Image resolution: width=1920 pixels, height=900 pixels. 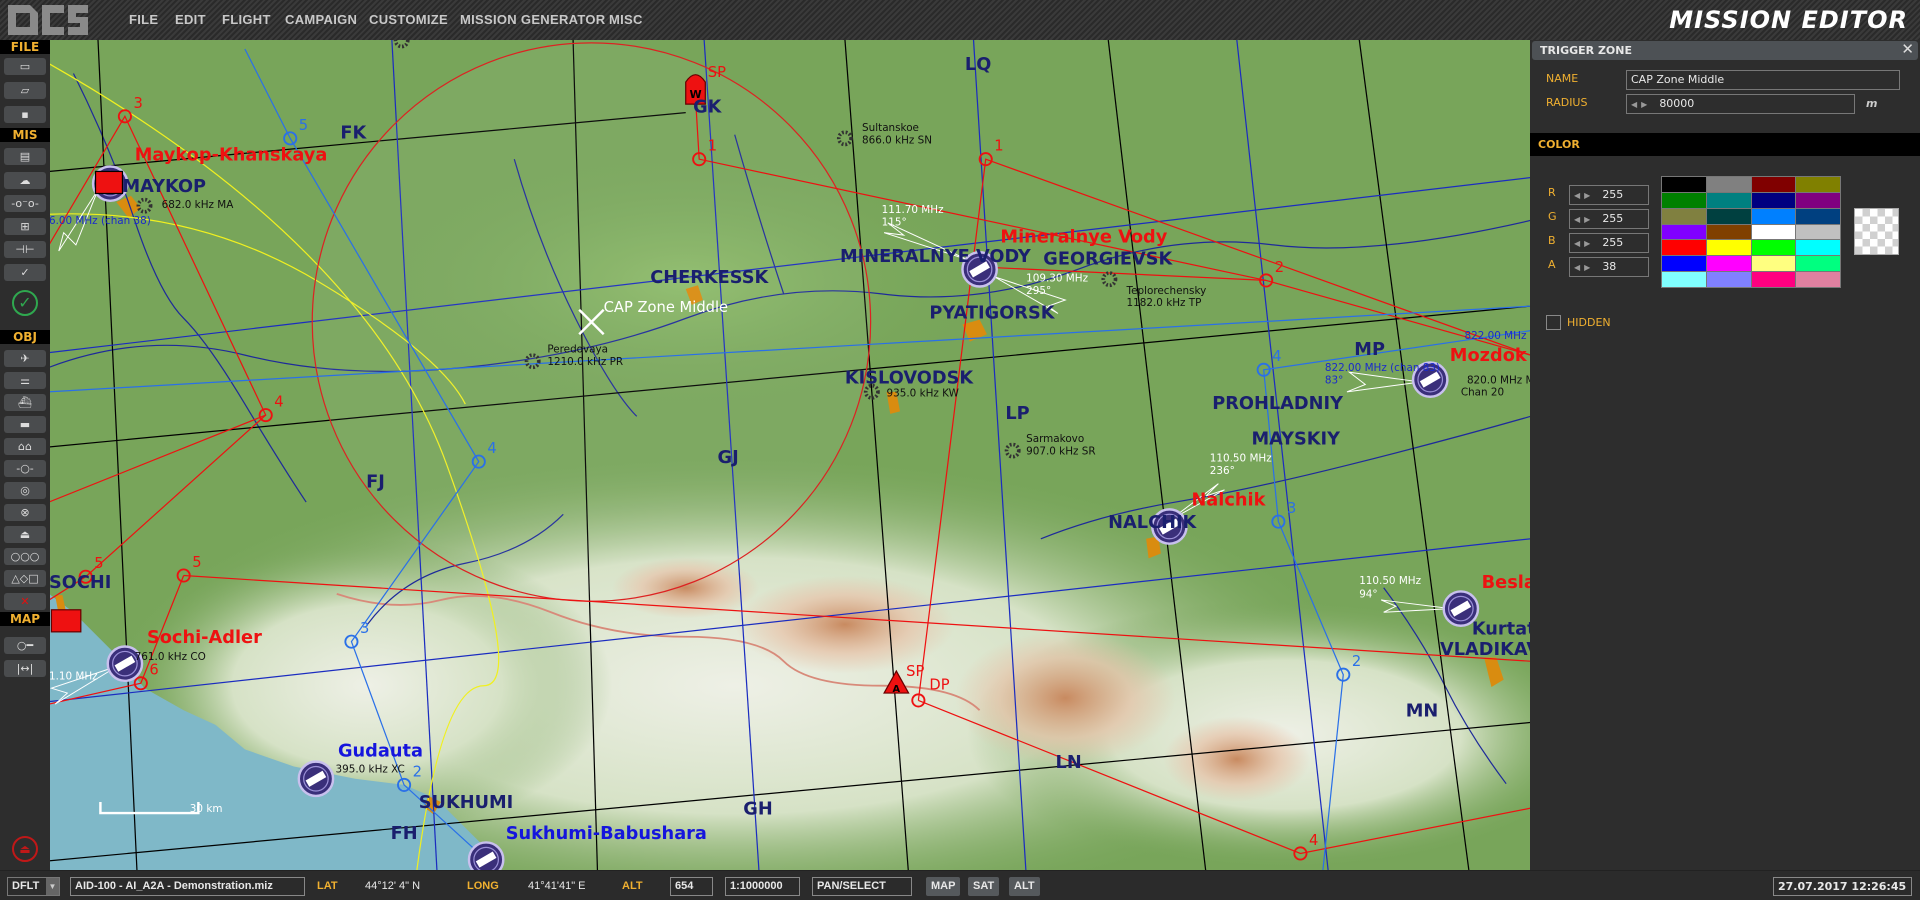 What do you see at coordinates (896, 681) in the screenshot?
I see `group-marker-a` at bounding box center [896, 681].